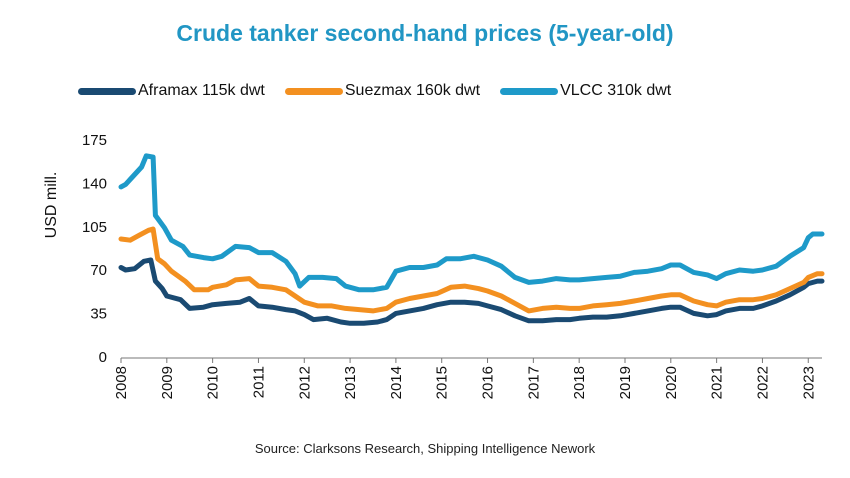 The width and height of the screenshot is (850, 478). What do you see at coordinates (579, 382) in the screenshot?
I see `x-tick-label: 2018` at bounding box center [579, 382].